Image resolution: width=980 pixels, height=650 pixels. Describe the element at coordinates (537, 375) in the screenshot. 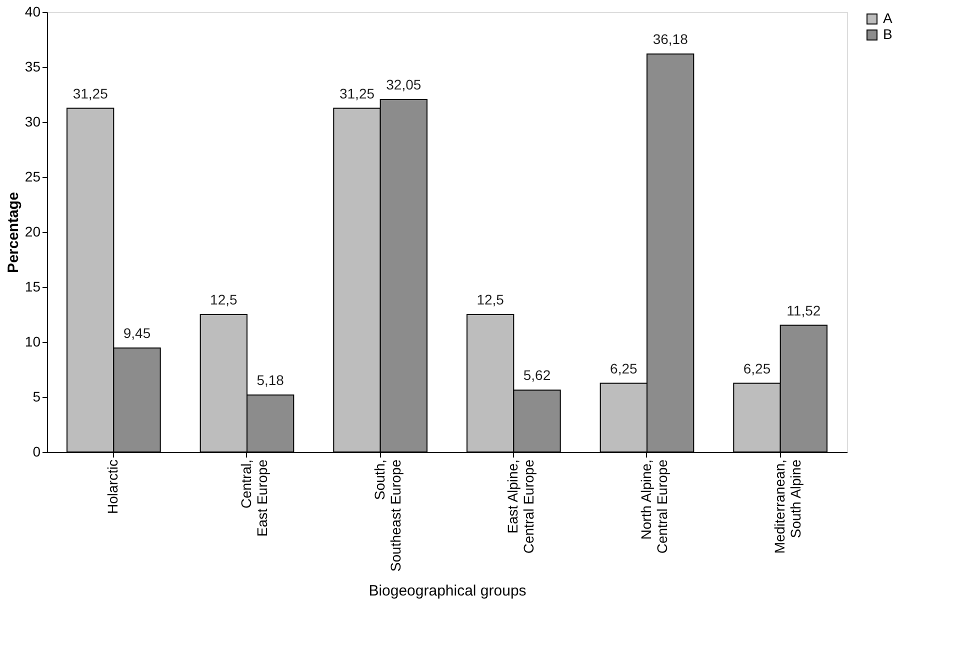

I see `data-label: 5,62` at that location.